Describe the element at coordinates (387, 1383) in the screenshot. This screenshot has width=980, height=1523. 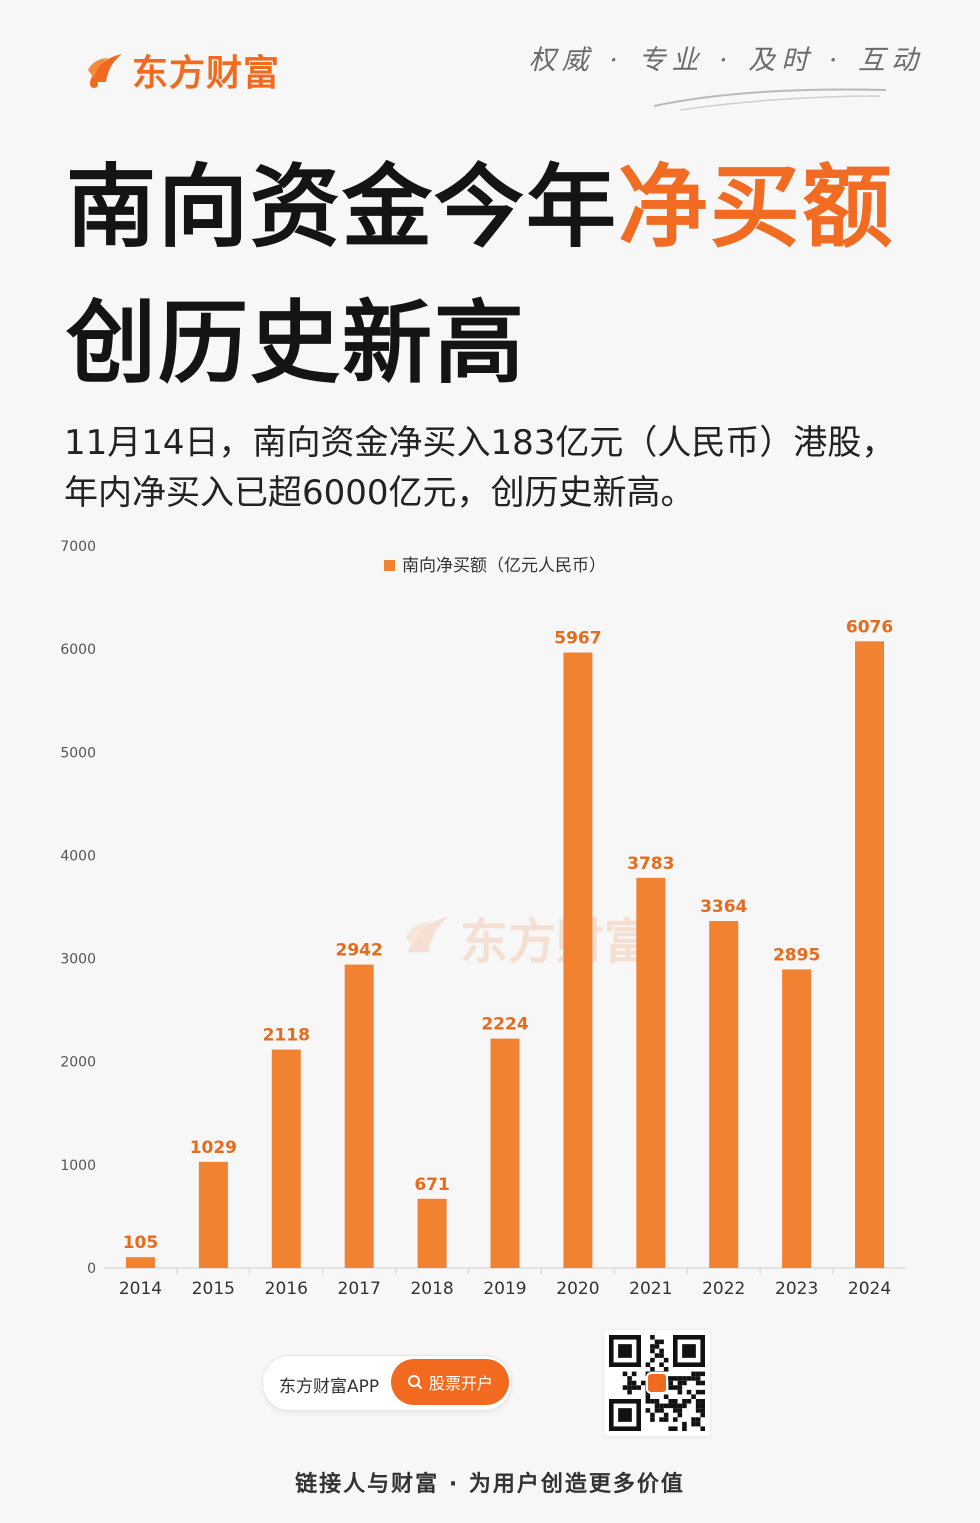
I see `app-download-pill: 东方财富APP 股票开户` at that location.